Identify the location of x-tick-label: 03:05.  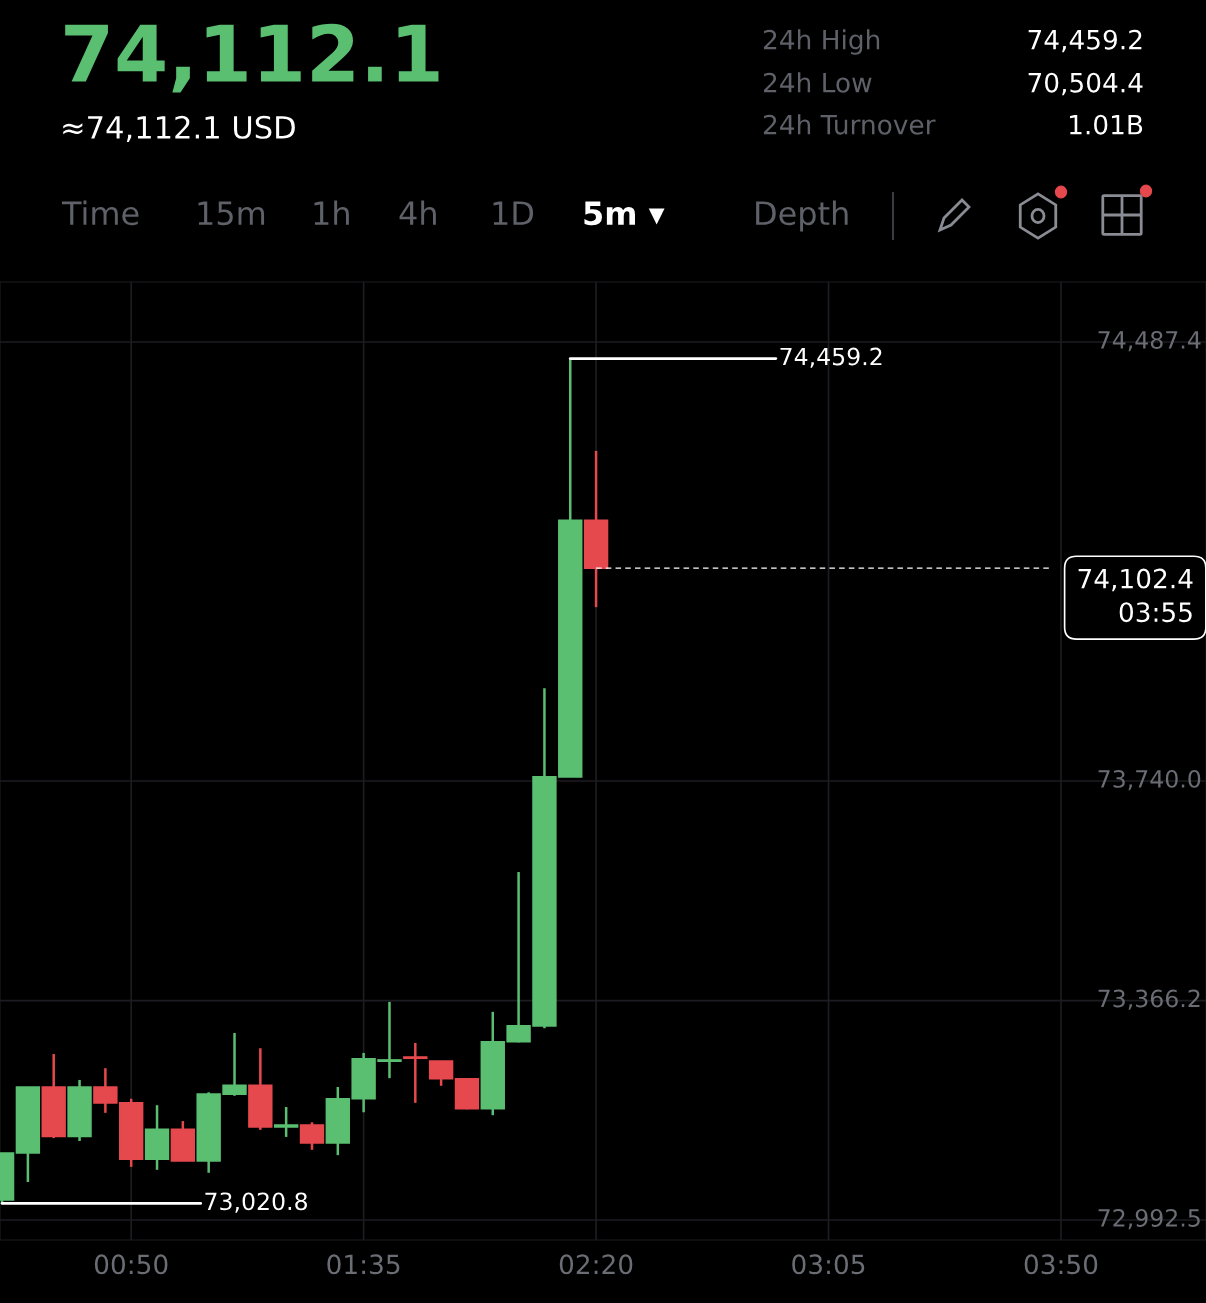
(828, 1264).